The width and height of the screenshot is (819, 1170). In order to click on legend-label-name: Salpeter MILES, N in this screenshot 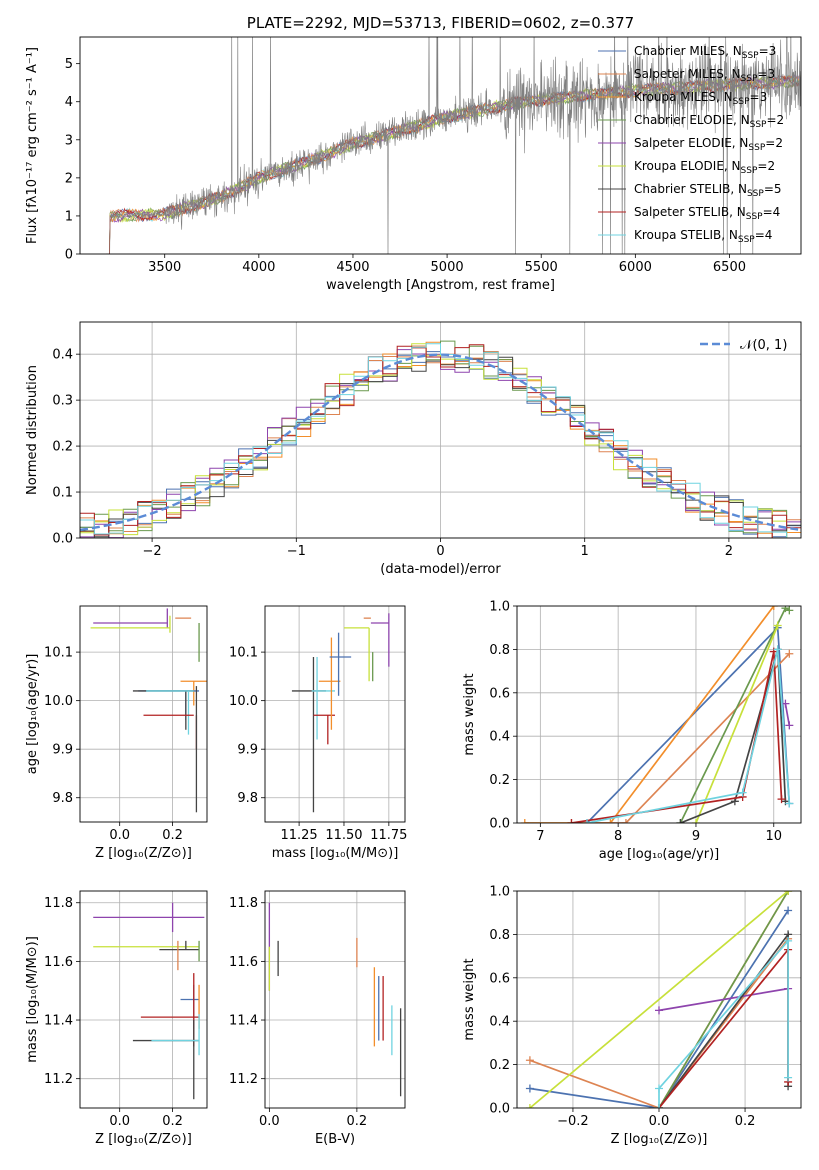, I will do `click(687, 74)`.